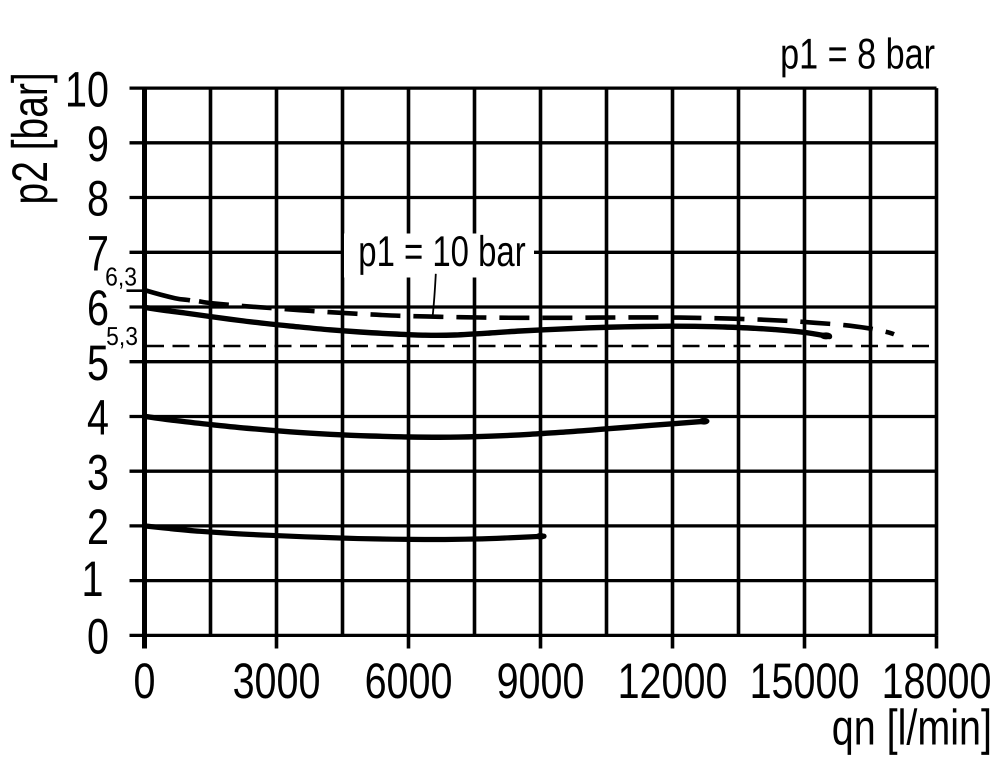 The width and height of the screenshot is (1000, 764). I want to click on svg-text: 9, so click(98, 144).